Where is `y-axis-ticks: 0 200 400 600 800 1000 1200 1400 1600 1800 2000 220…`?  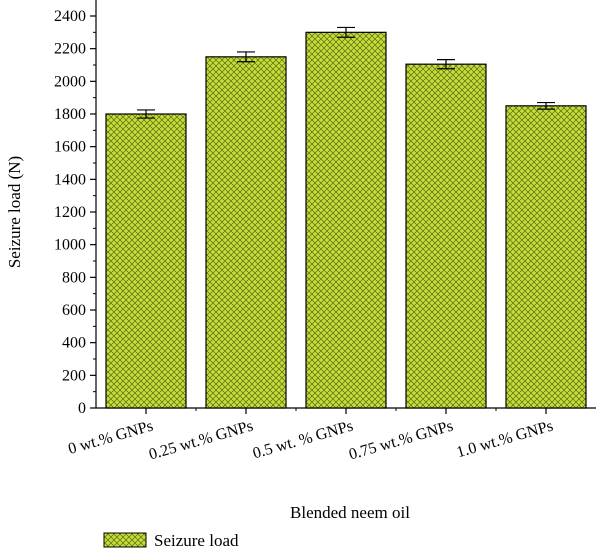
y-axis-ticks: 0 200 400 600 800 1000 1200 1400 1600 1800 2000 220… is located at coordinates (75, 212).